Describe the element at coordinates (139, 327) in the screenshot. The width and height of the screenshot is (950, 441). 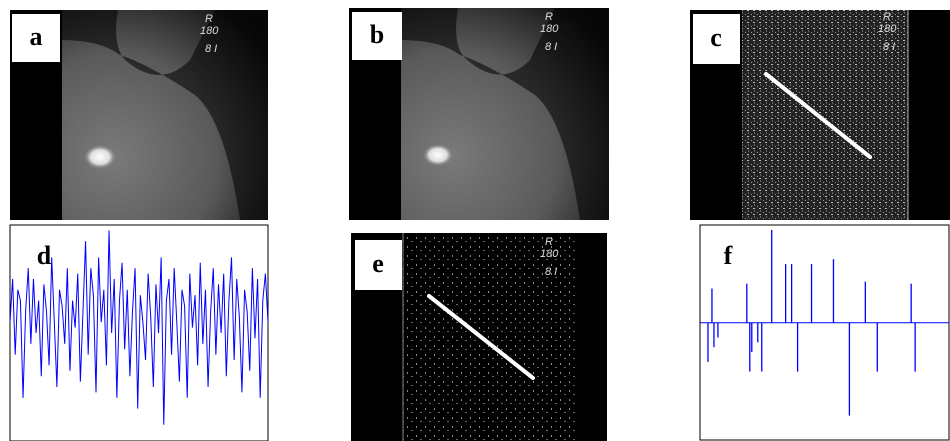
I see `signal-line` at that location.